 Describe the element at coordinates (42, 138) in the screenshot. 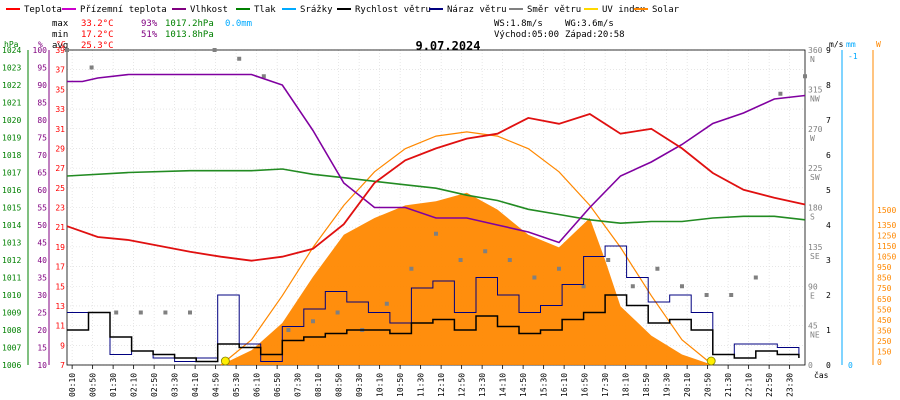

I see `tick-humidity: 75` at that location.